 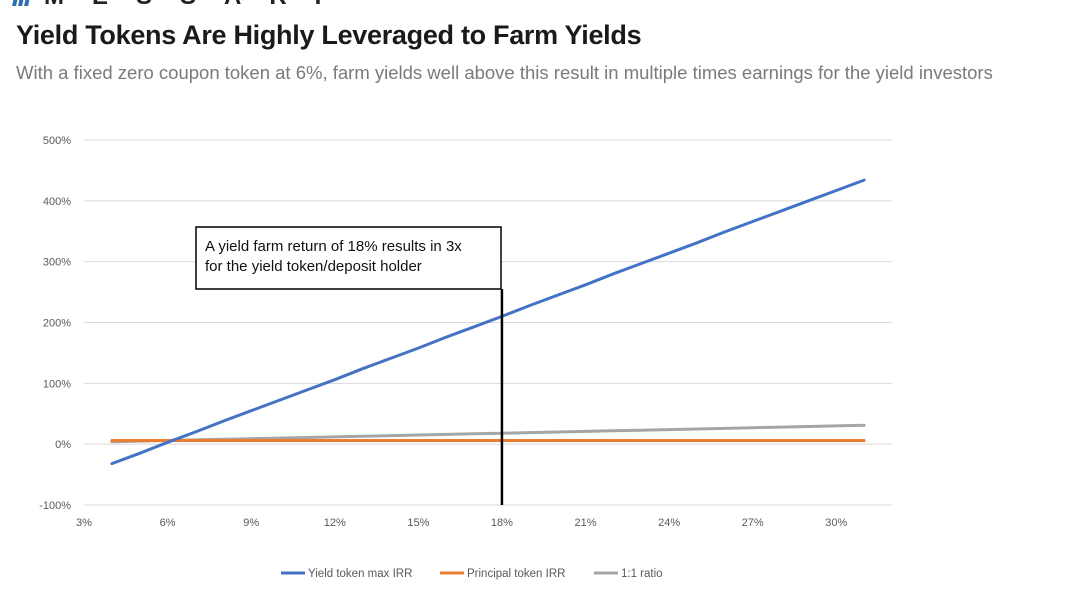 I want to click on messari-wordmark: MESSARI, so click(x=196, y=5).